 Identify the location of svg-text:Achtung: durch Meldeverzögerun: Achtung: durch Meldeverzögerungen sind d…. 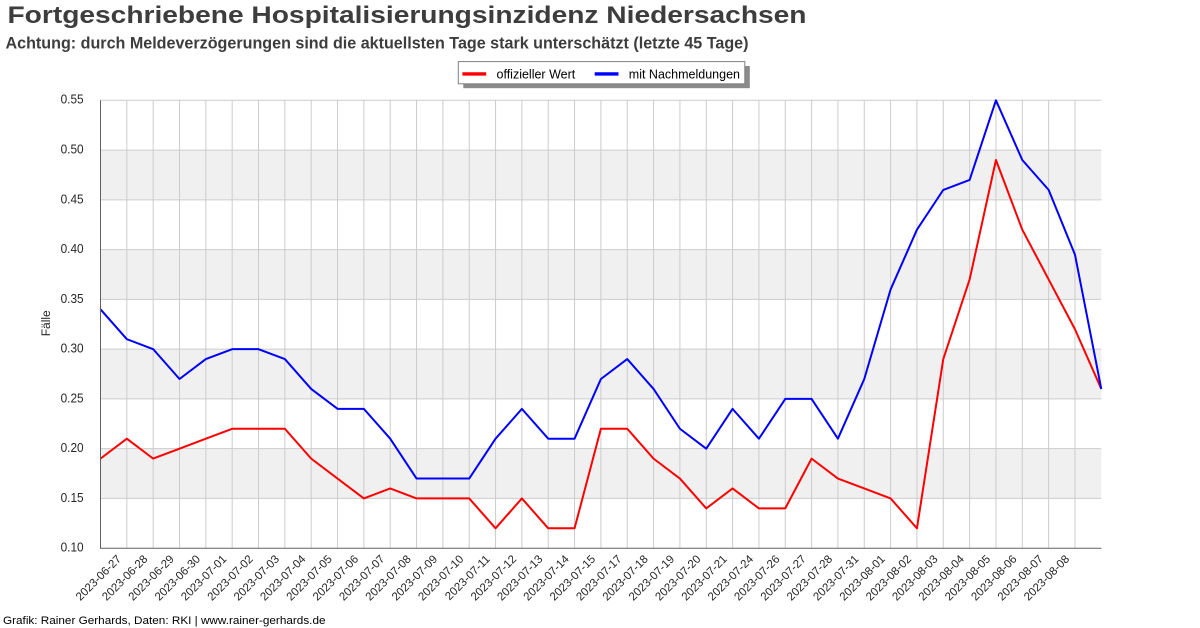
(377, 43).